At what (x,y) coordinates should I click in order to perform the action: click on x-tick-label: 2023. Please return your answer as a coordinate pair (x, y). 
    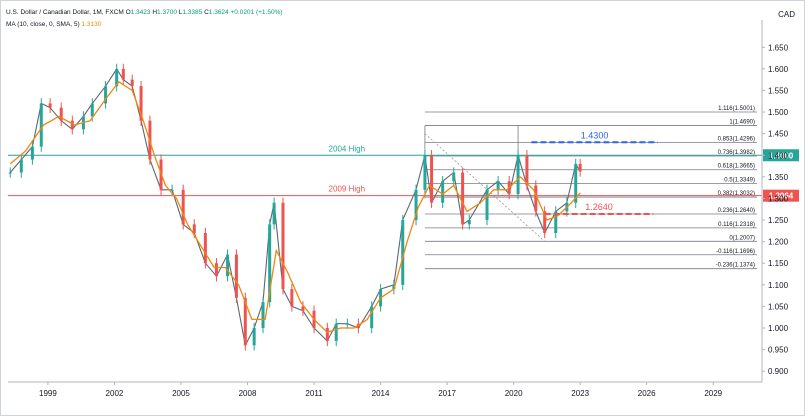
    Looking at the image, I should click on (580, 393).